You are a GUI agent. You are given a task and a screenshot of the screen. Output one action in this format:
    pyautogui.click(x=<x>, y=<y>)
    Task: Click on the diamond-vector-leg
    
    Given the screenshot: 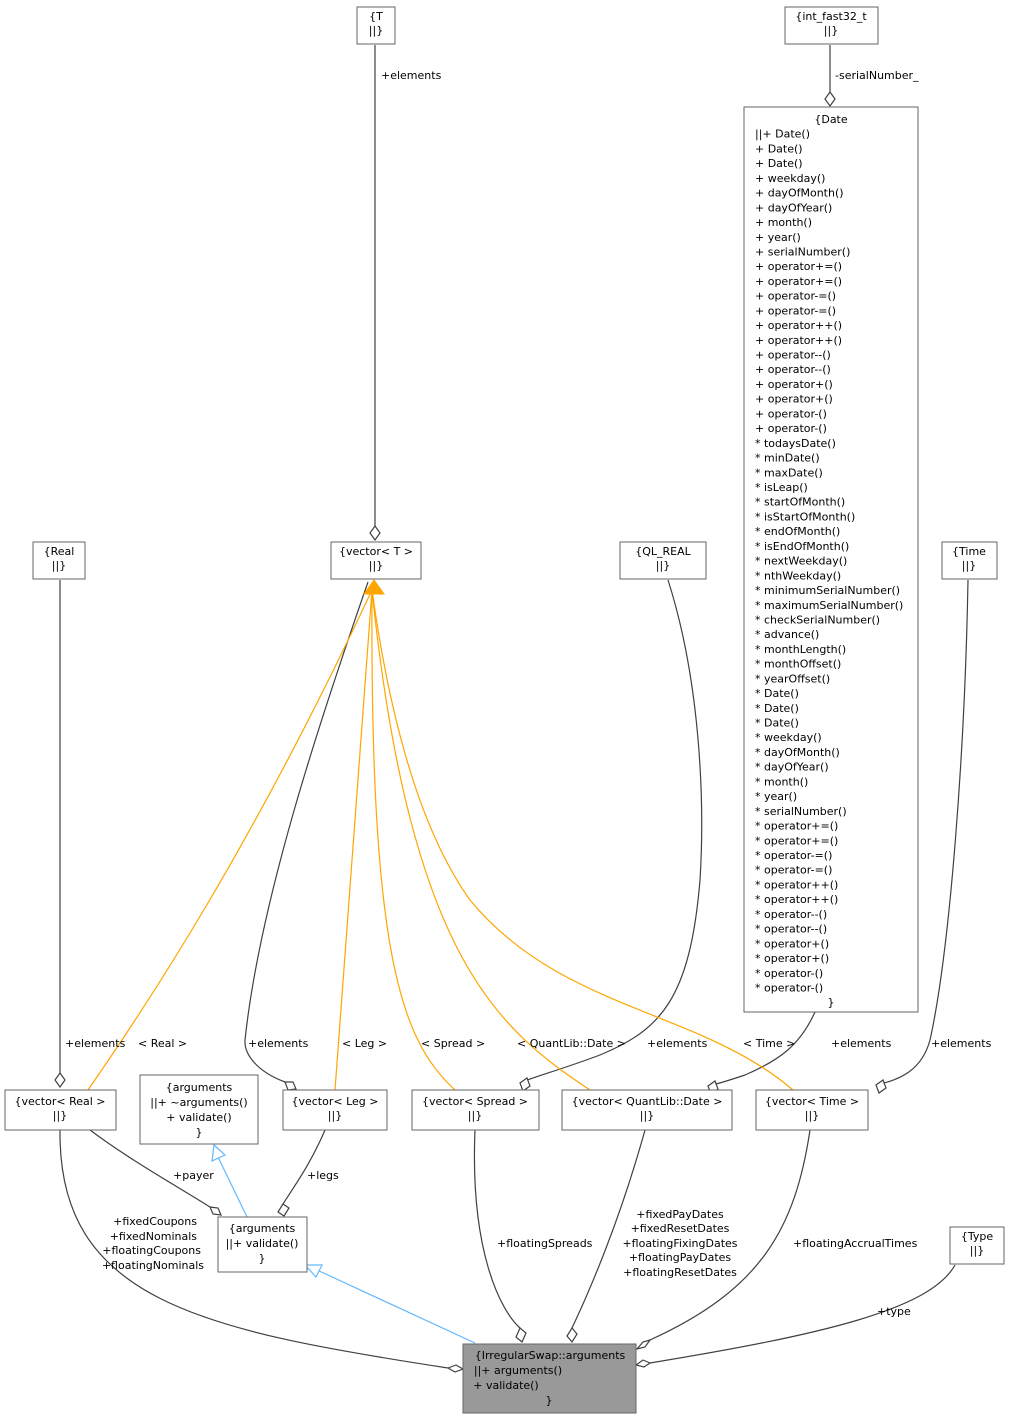 What is the action you would take?
    pyautogui.click(x=290, y=1086)
    